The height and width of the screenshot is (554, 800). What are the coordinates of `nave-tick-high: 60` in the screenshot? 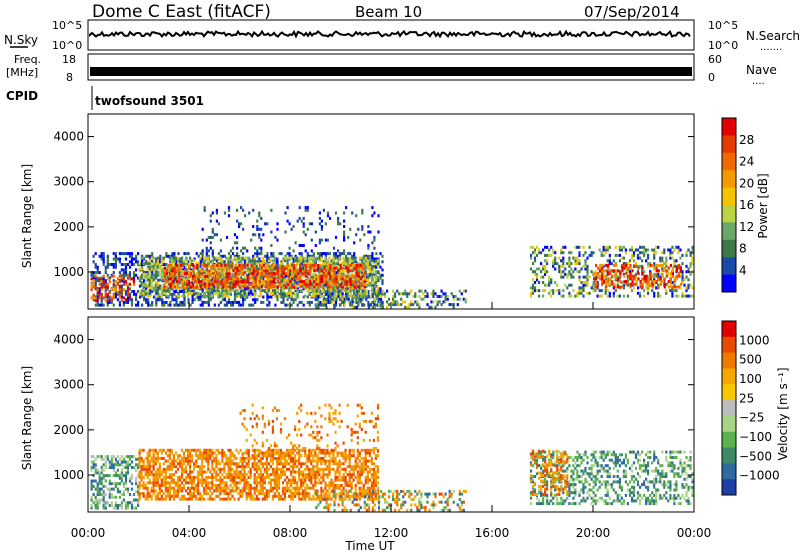 It's located at (715, 59).